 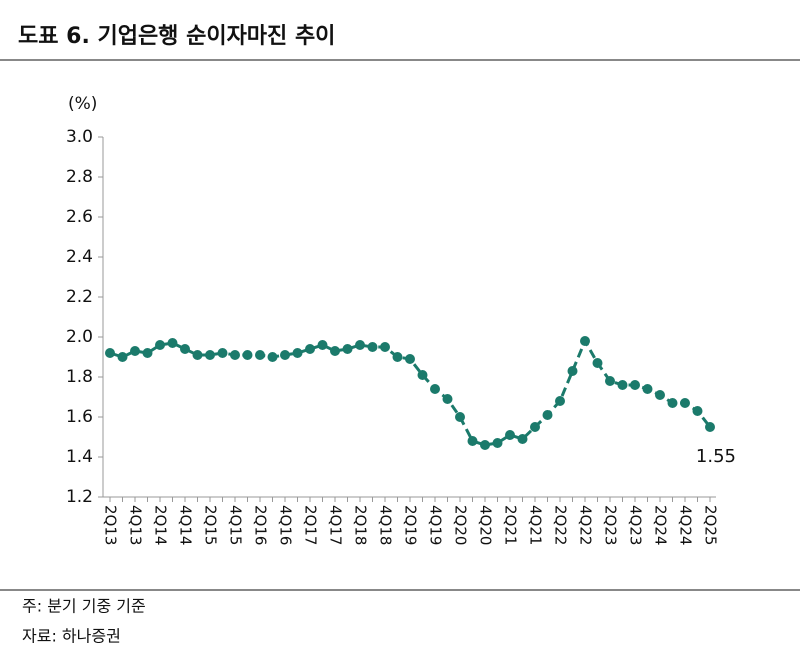 I want to click on x-tick-label: 2Q24, so click(x=661, y=525).